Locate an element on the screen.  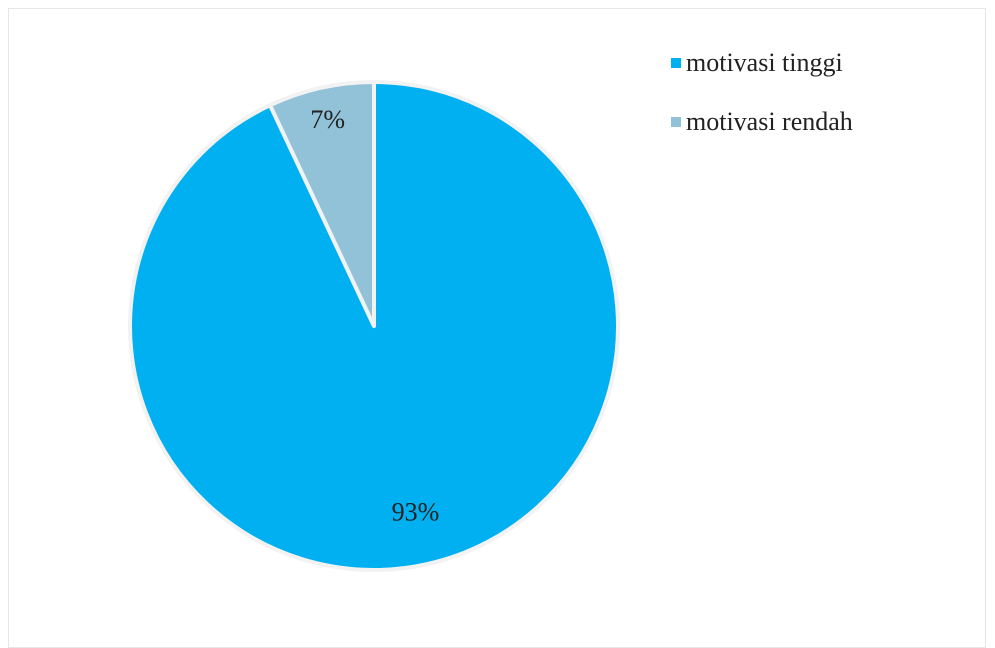
legend: motivasi tinggi motivasi rendah is located at coordinates (762, 107).